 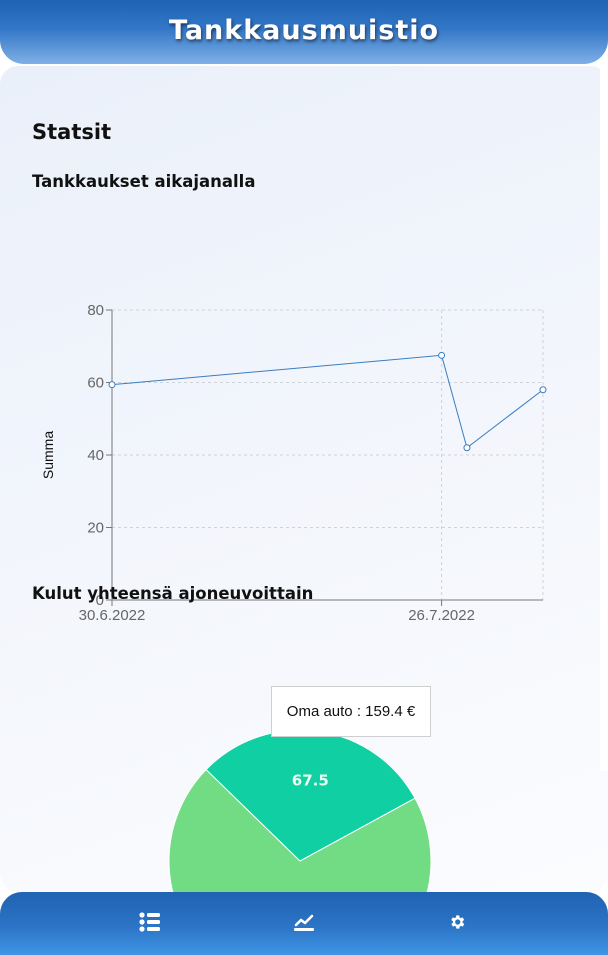 What do you see at coordinates (112, 615) in the screenshot?
I see `x-tick-label: 30.6.2022` at bounding box center [112, 615].